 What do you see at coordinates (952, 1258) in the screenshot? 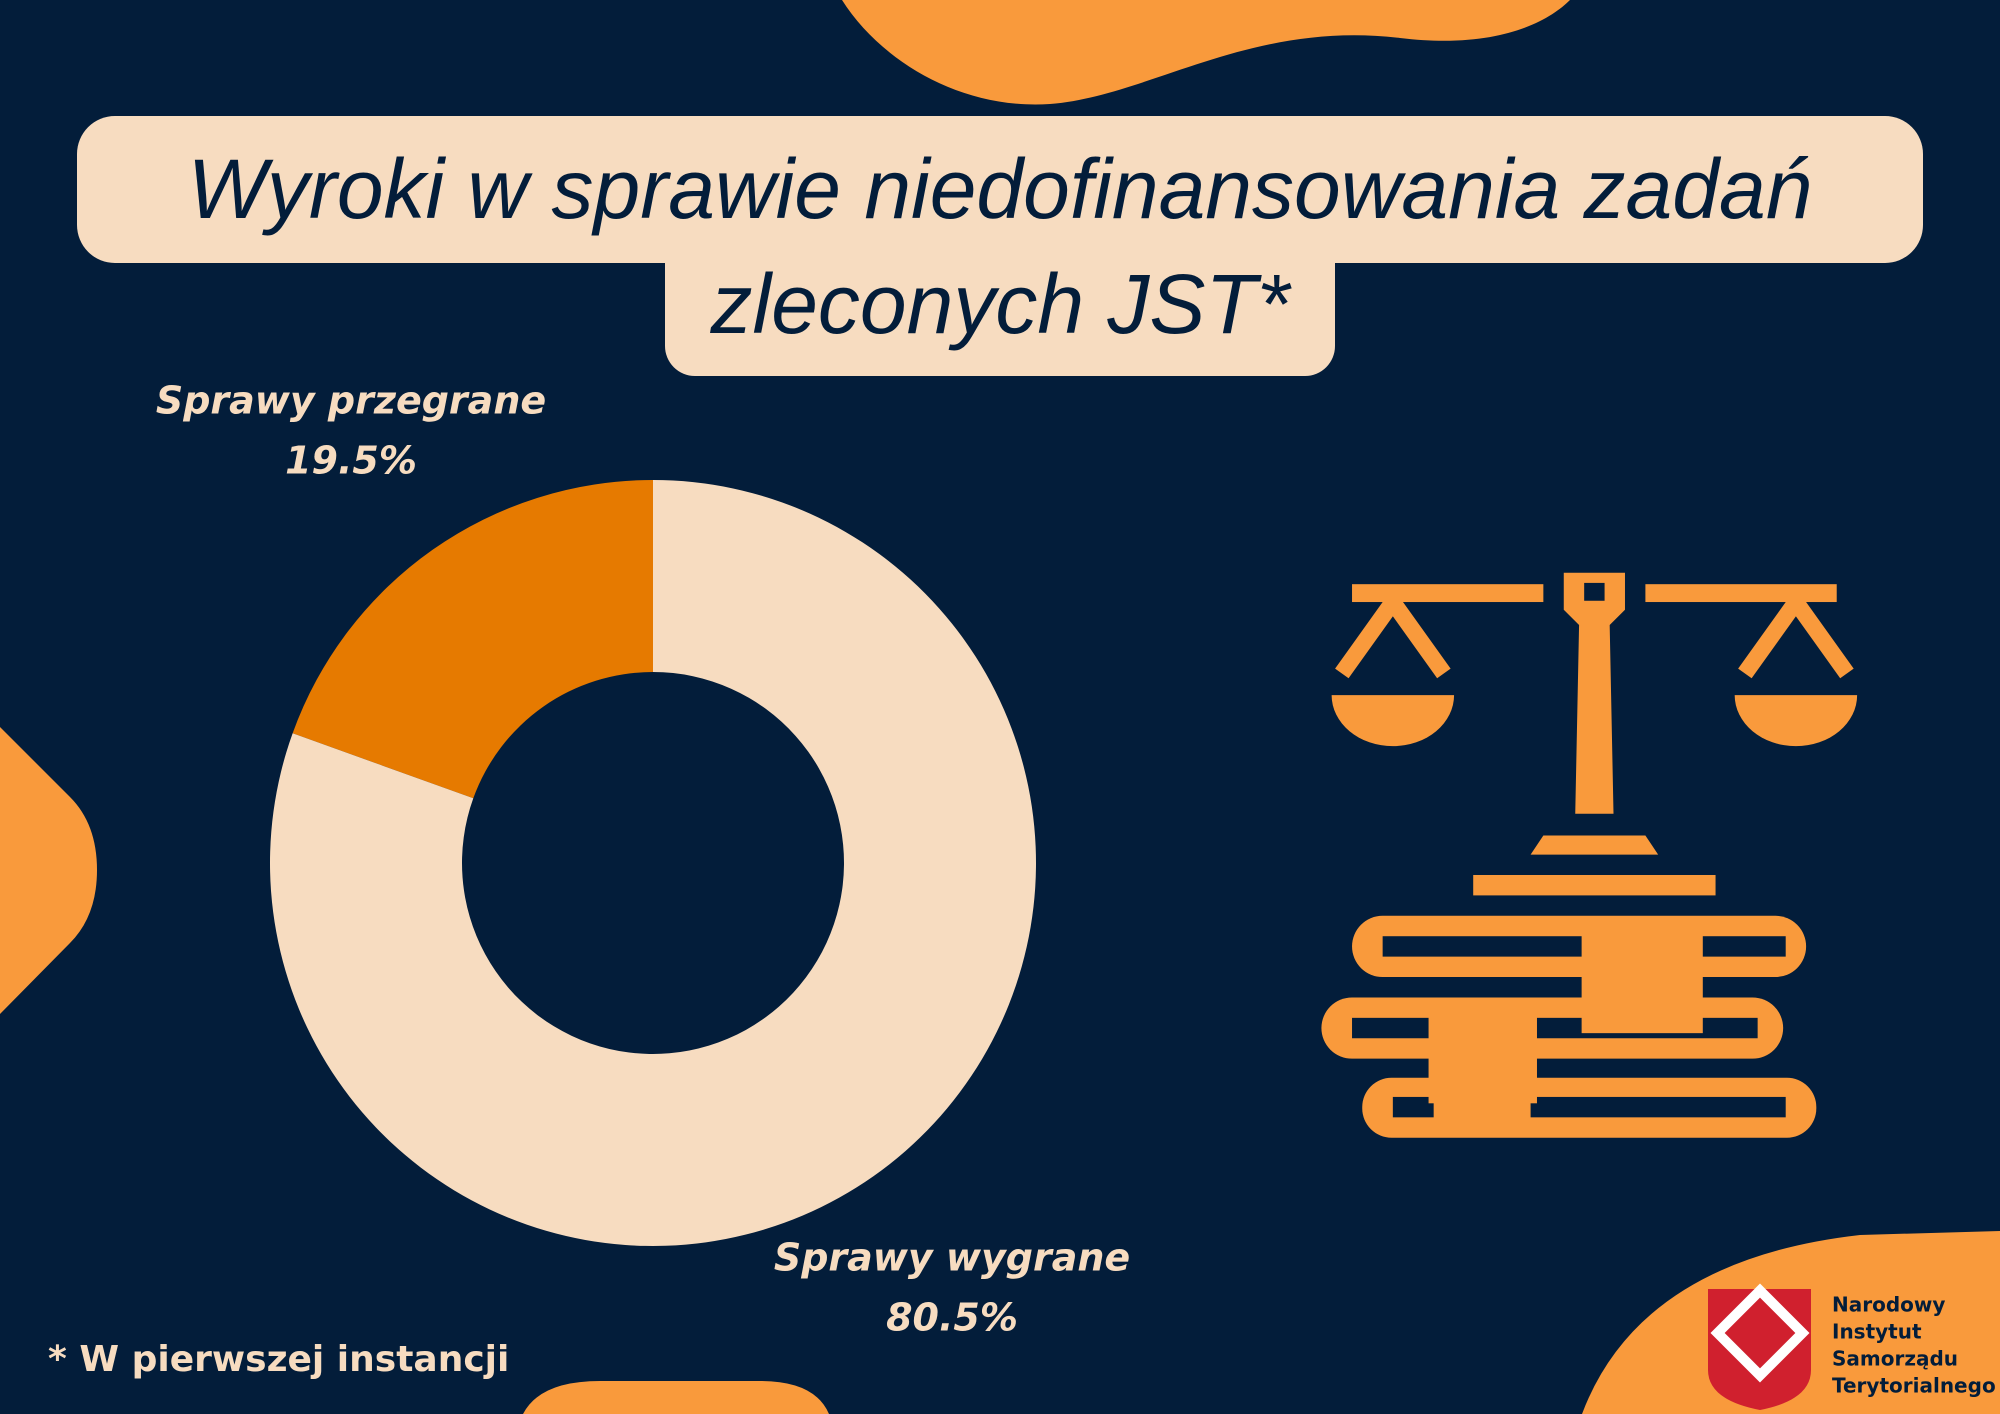
I see `category-label: Sprawy wygrane` at bounding box center [952, 1258].